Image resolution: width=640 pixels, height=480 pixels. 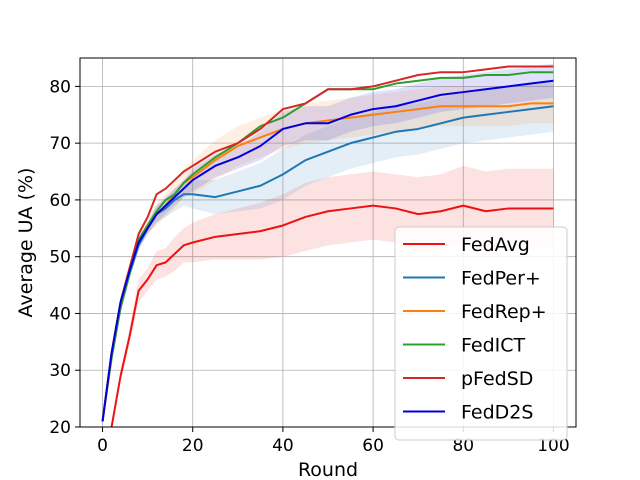 I want to click on x-tick-label: 20, so click(x=193, y=446).